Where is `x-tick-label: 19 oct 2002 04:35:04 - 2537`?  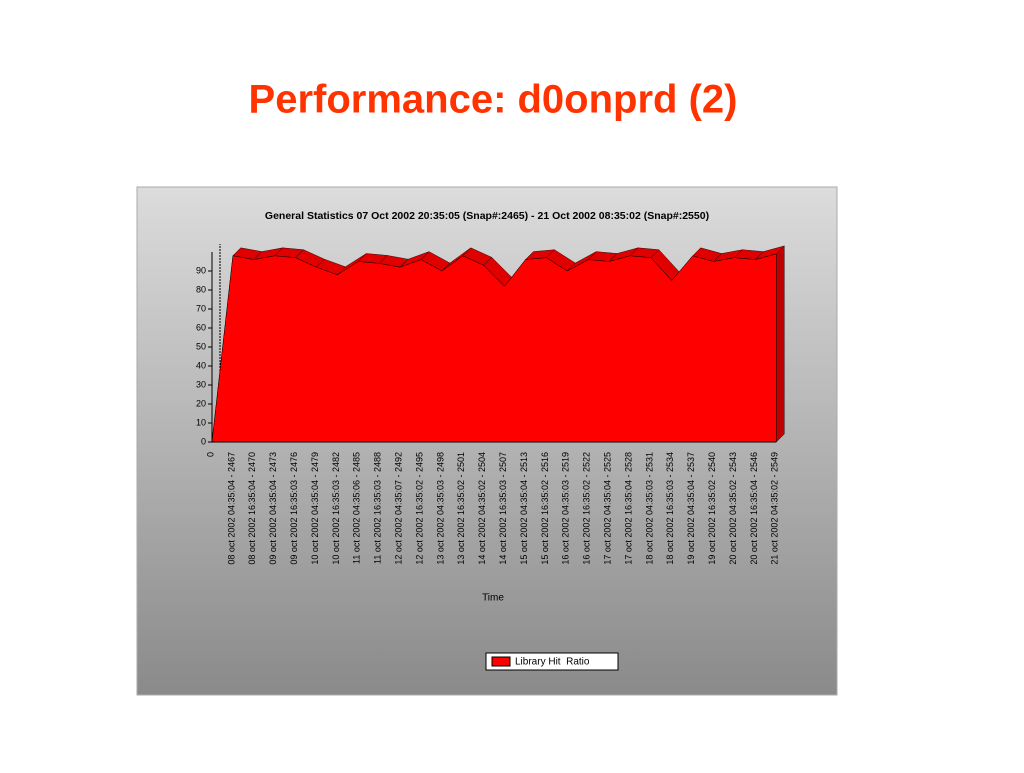 x-tick-label: 19 oct 2002 04:35:04 - 2537 is located at coordinates (691, 508).